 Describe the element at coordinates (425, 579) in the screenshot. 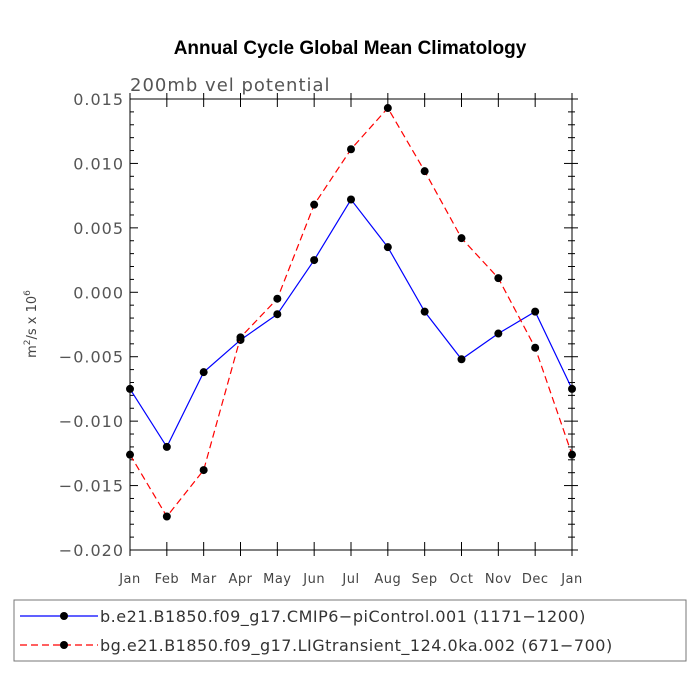

I see `x-tick-label: Sep` at that location.